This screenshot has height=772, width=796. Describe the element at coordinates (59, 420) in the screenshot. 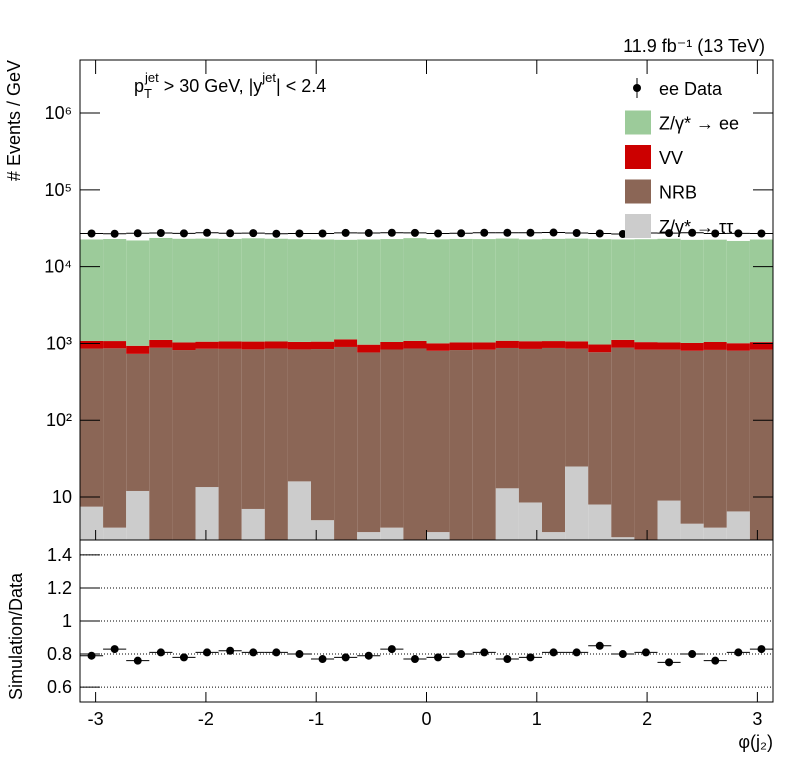

I see `y-tick-label: 10²` at that location.